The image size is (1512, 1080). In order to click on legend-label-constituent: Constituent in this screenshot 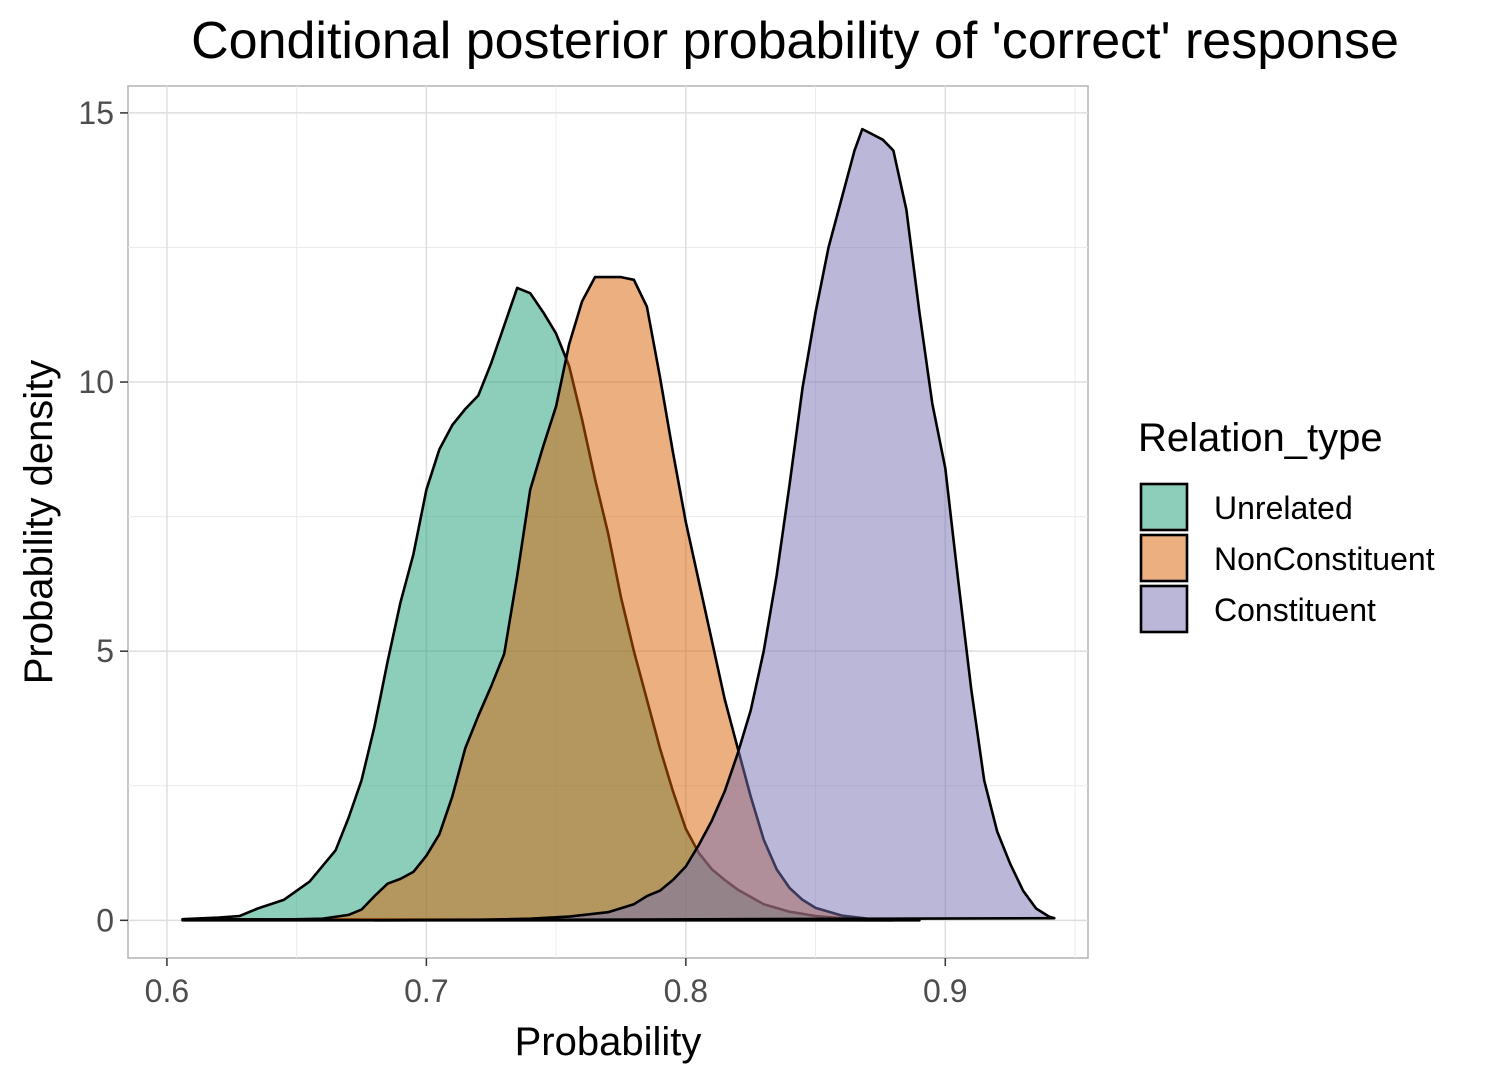, I will do `click(1295, 610)`.